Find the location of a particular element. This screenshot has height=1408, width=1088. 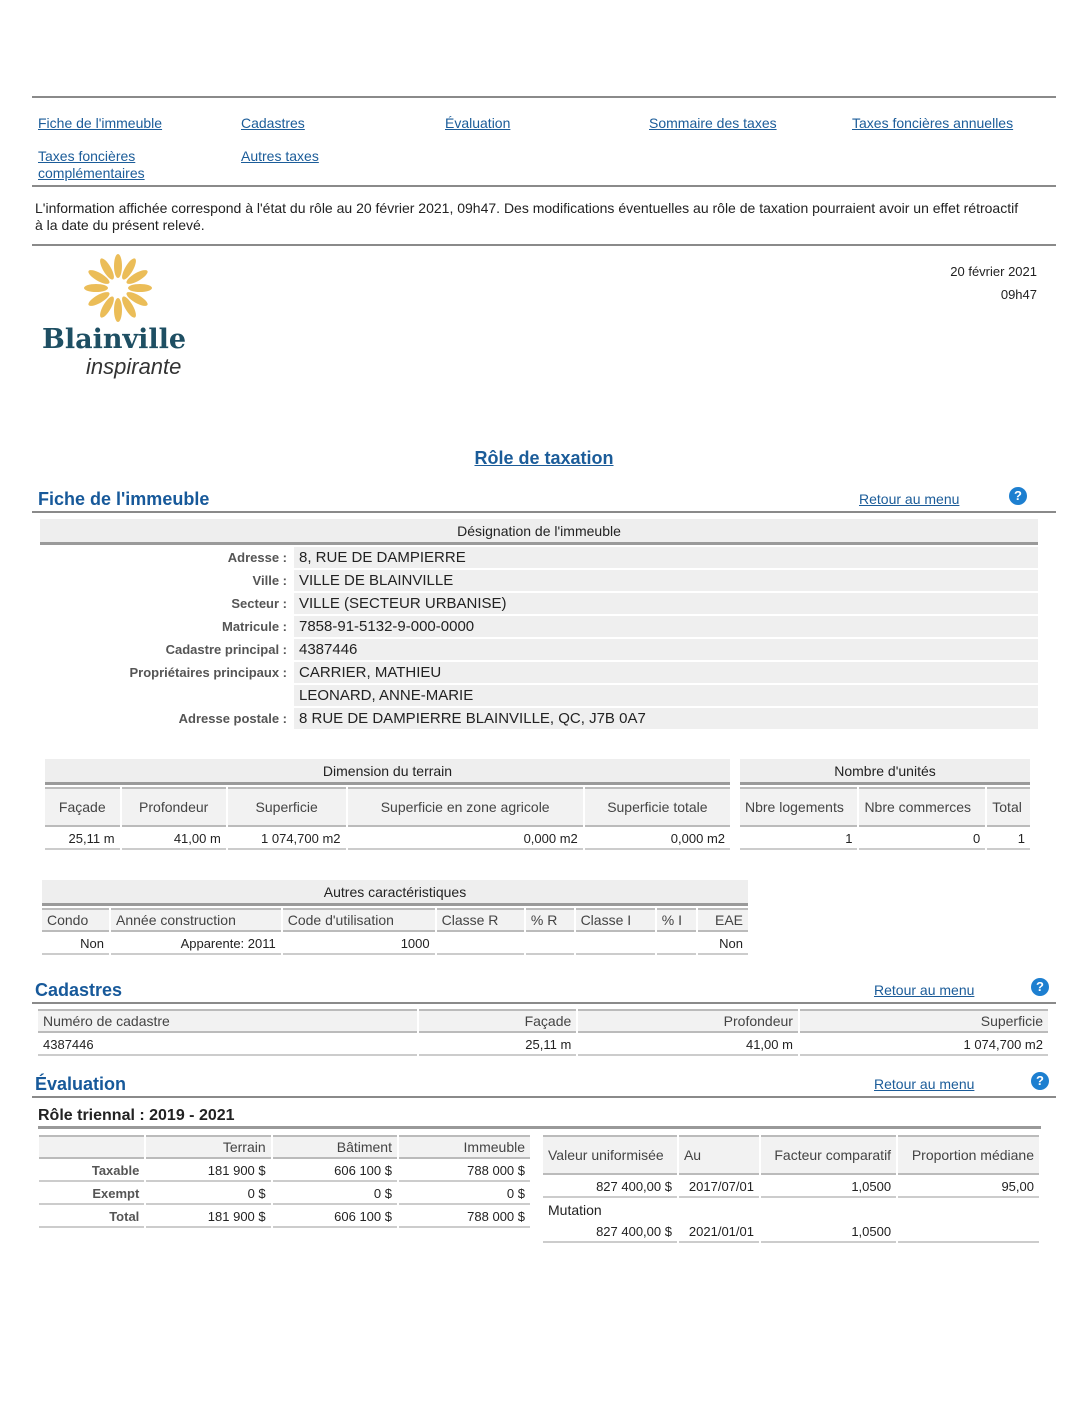

field-value: VILLE DE BLAINVILLE is located at coordinates (666, 580).